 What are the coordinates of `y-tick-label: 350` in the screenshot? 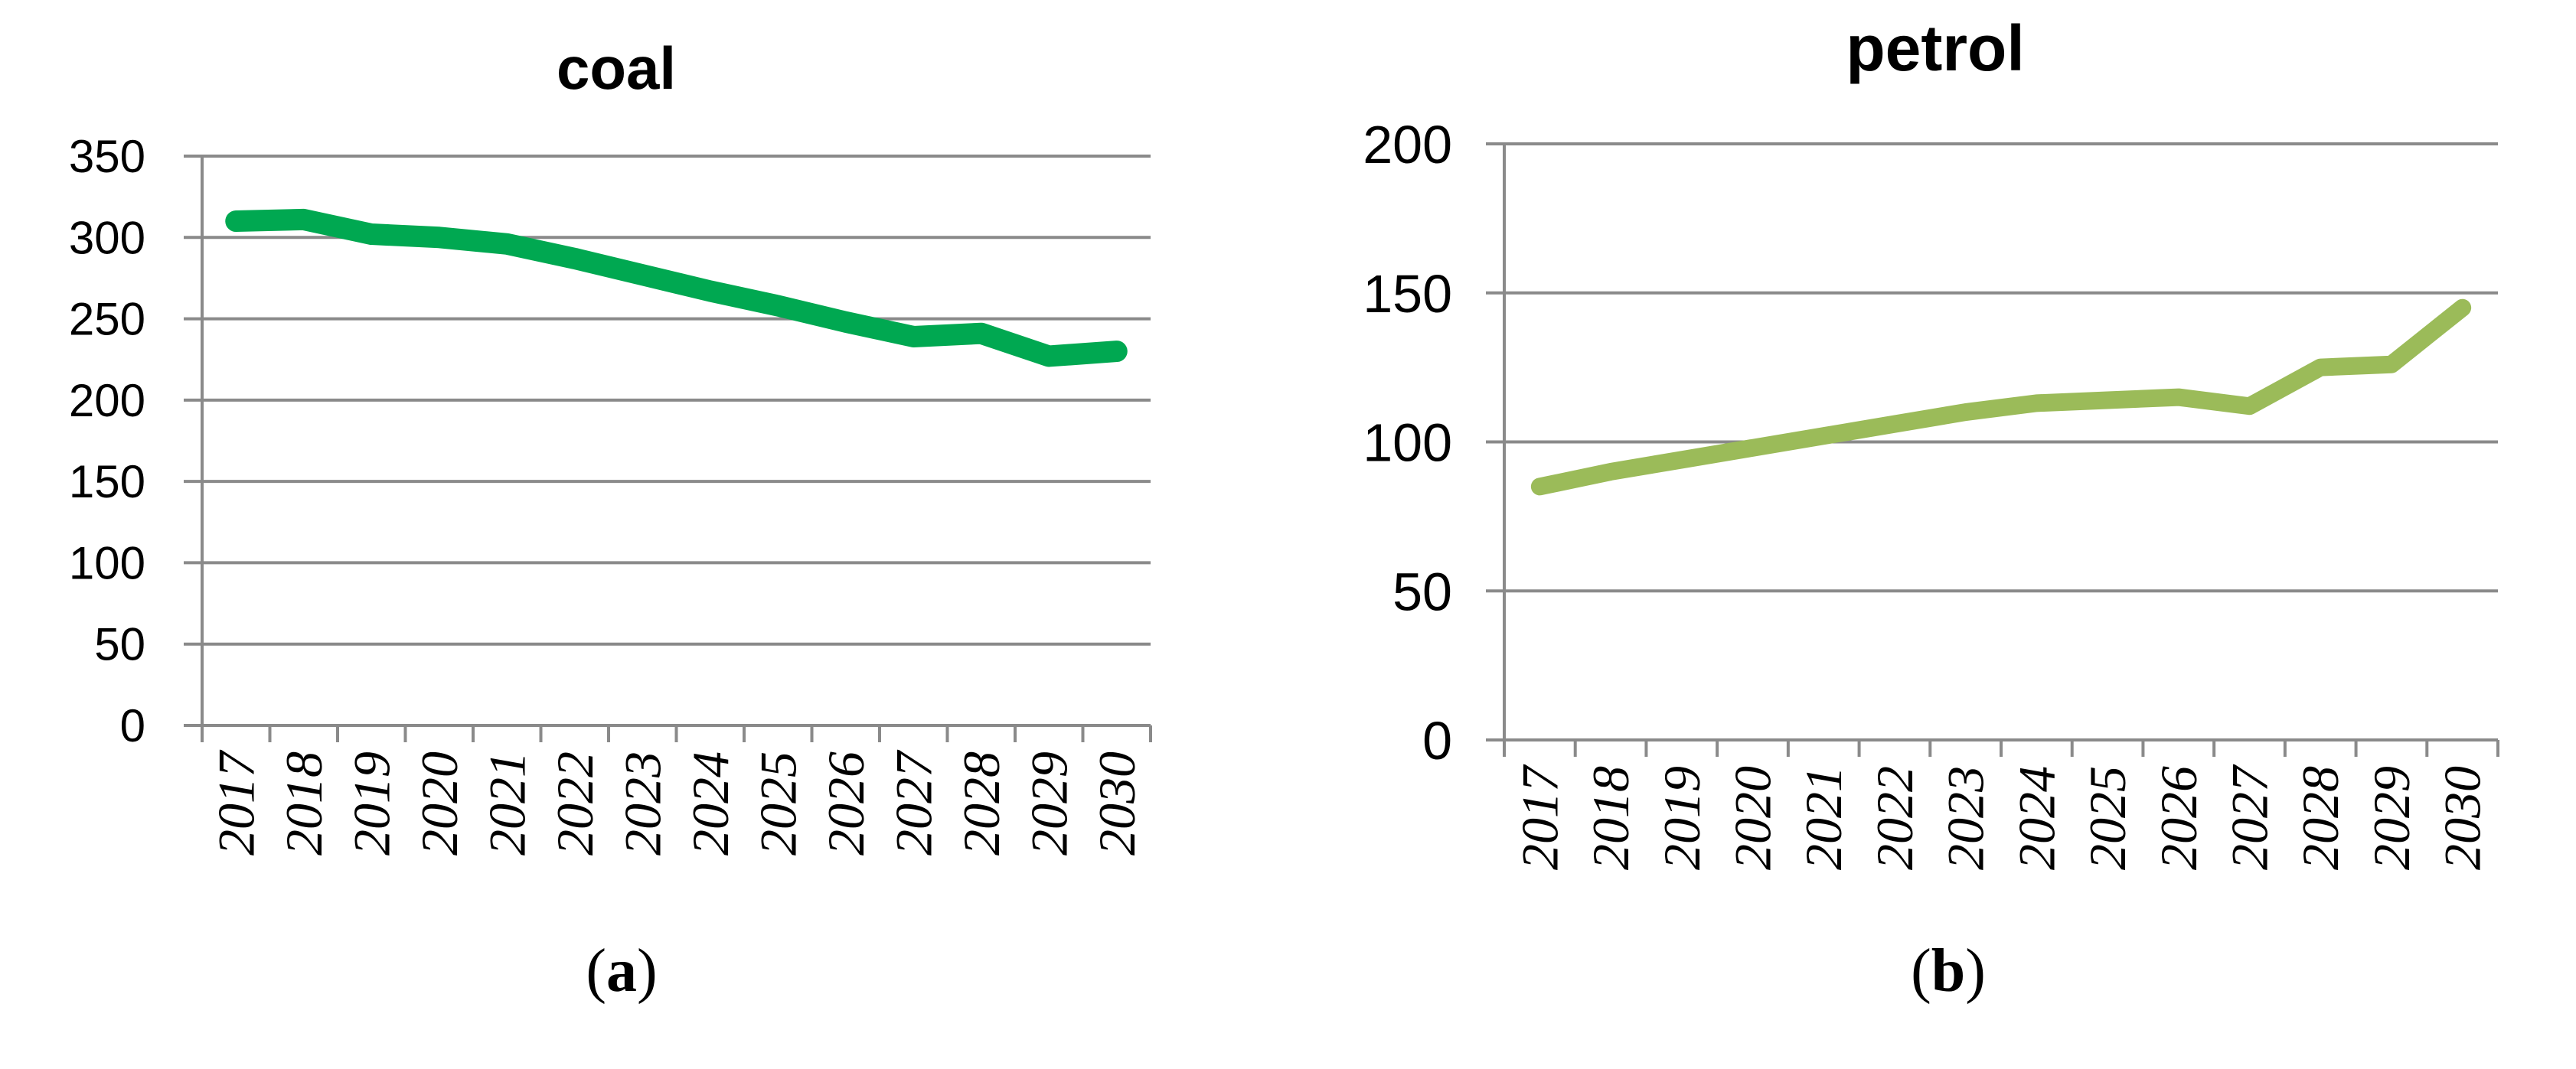 It's located at (107, 156).